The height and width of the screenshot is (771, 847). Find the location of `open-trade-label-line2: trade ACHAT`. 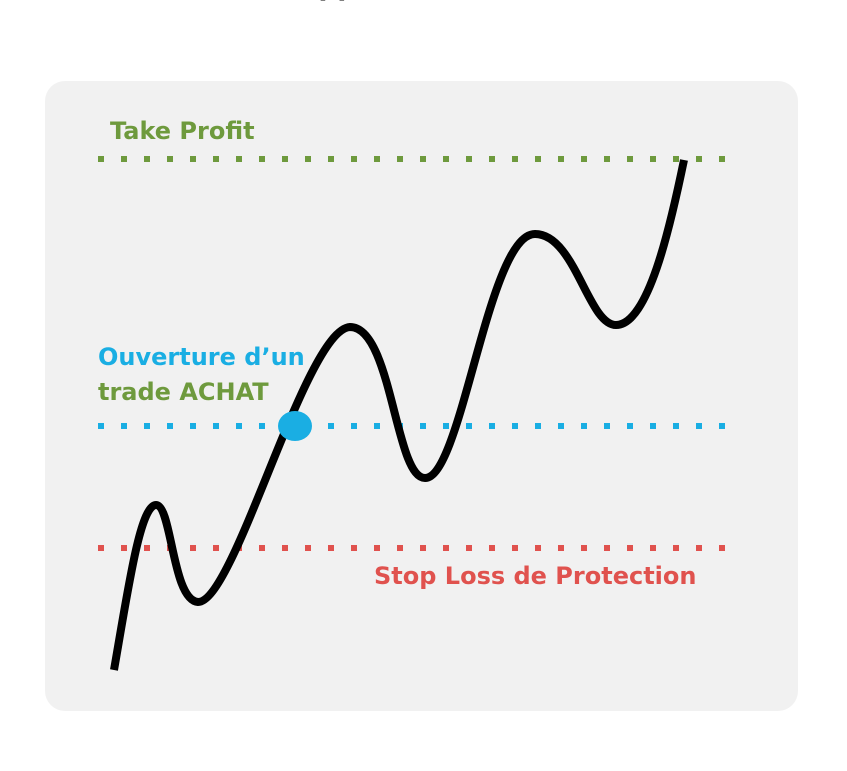

open-trade-label-line2: trade ACHAT is located at coordinates (183, 392).